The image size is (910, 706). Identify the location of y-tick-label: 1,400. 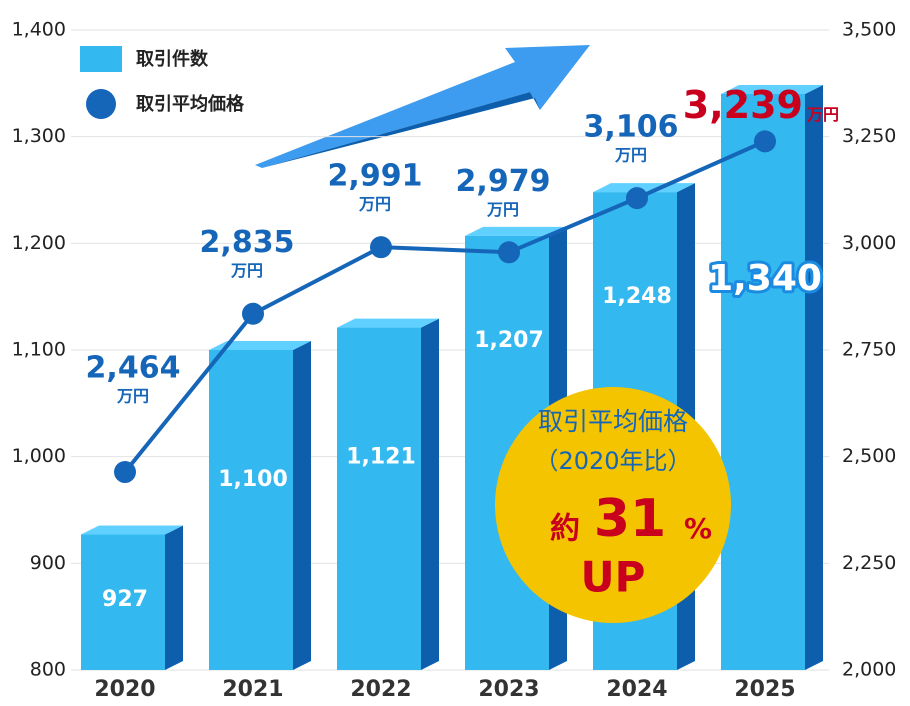
(39, 30).